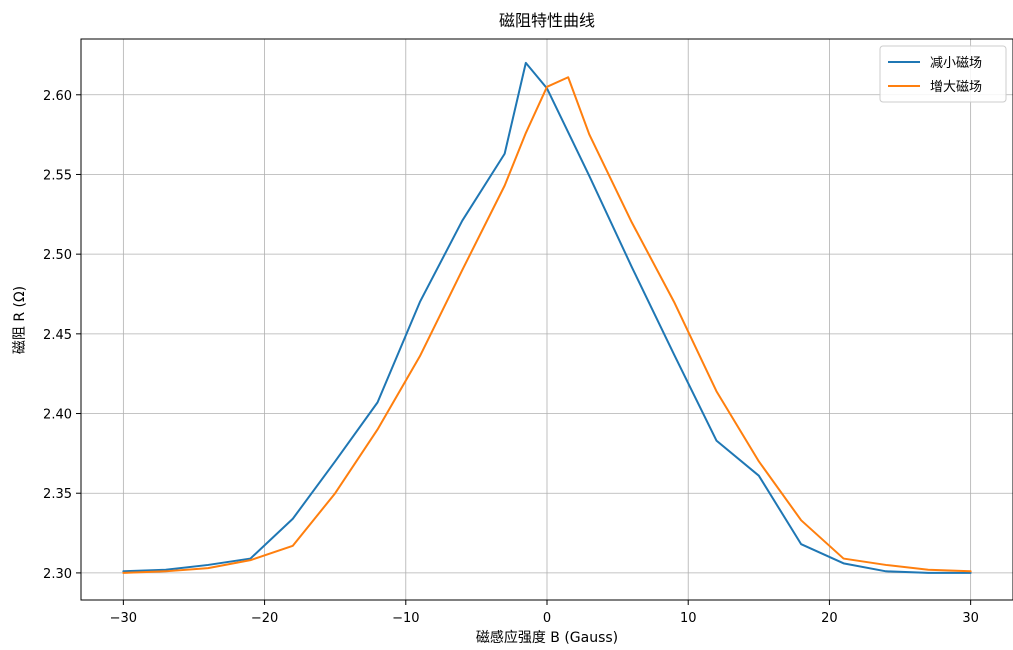 The width and height of the screenshot is (1013, 650). What do you see at coordinates (970, 618) in the screenshot?
I see `x-tick-label: 30` at bounding box center [970, 618].